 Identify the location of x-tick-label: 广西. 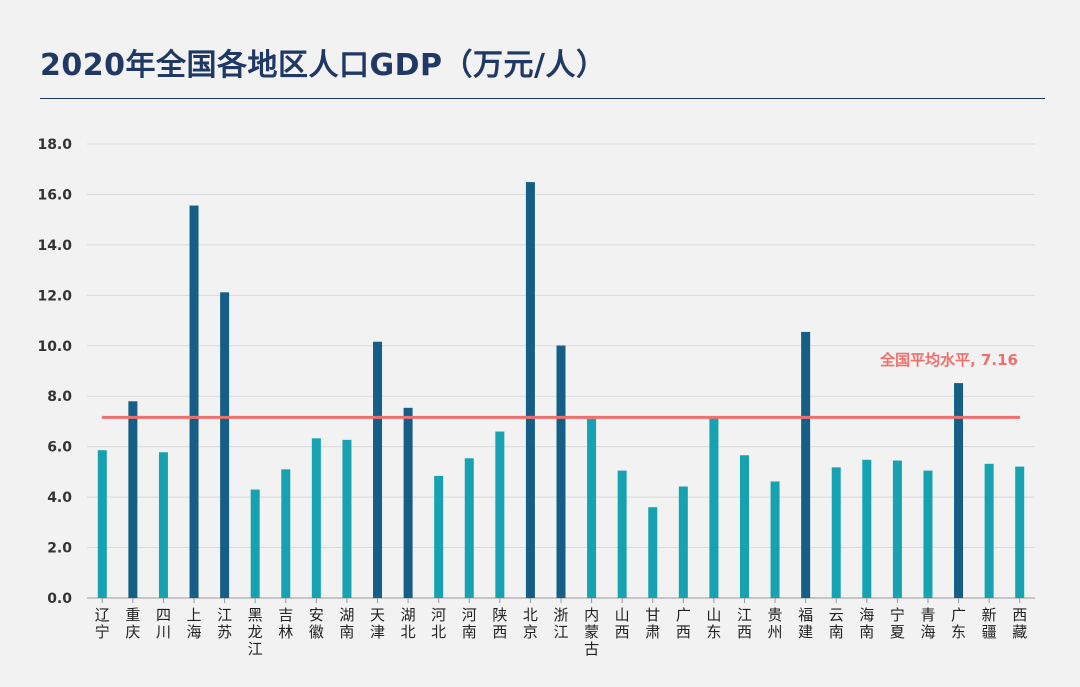
(683, 623).